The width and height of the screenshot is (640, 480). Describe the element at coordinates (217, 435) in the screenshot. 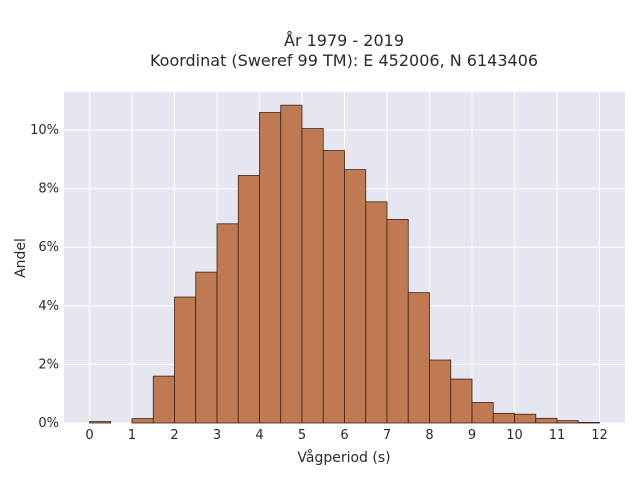

I see `x-tick-label: 3` at that location.